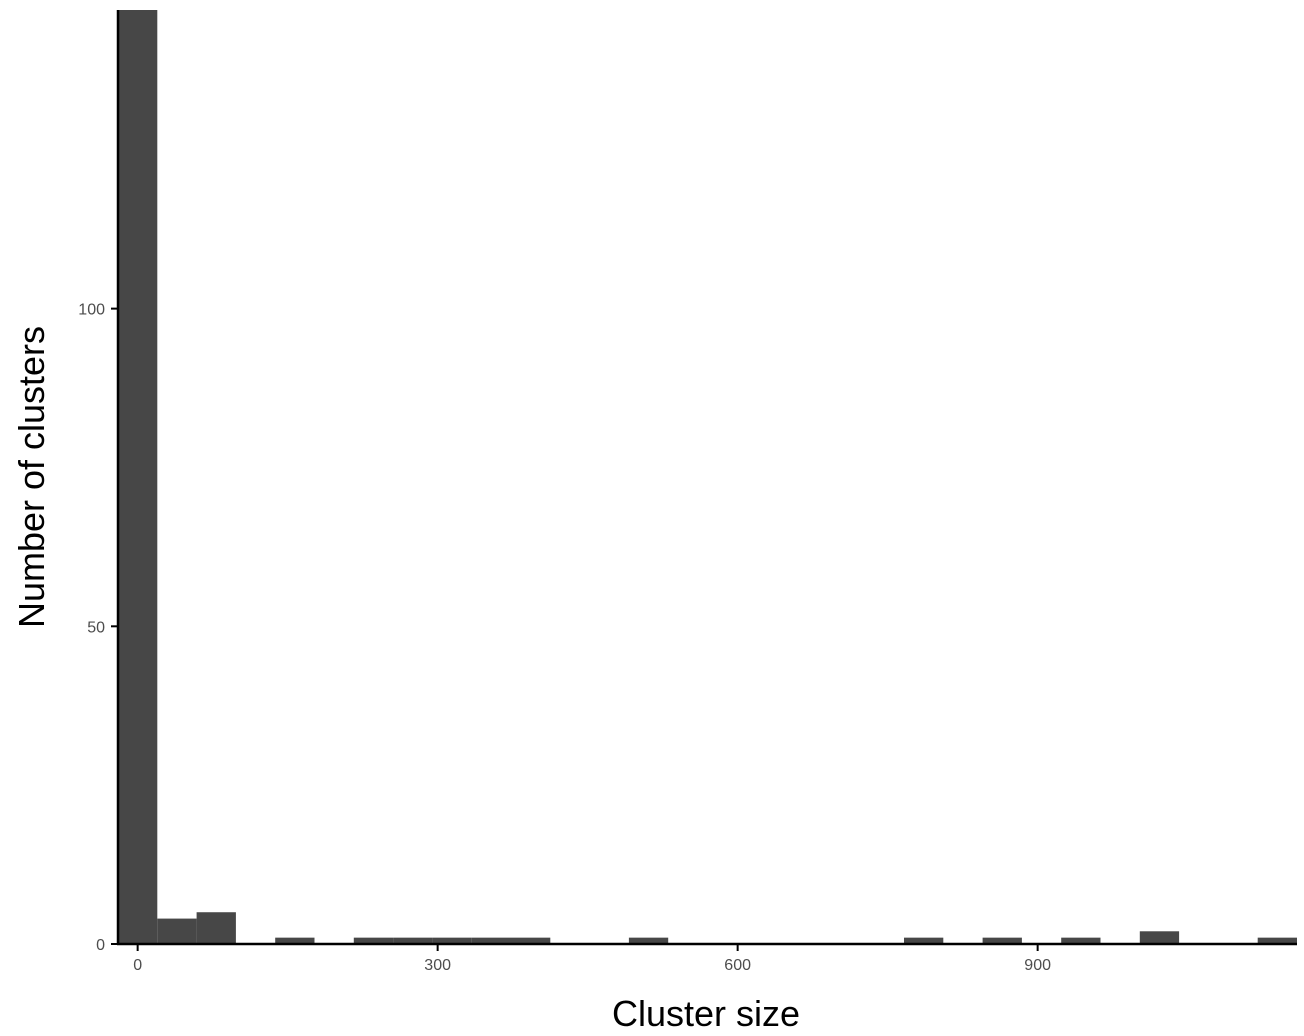 Image resolution: width=1304 pixels, height=1036 pixels. I want to click on y-tick-label-100: 100, so click(91, 310).